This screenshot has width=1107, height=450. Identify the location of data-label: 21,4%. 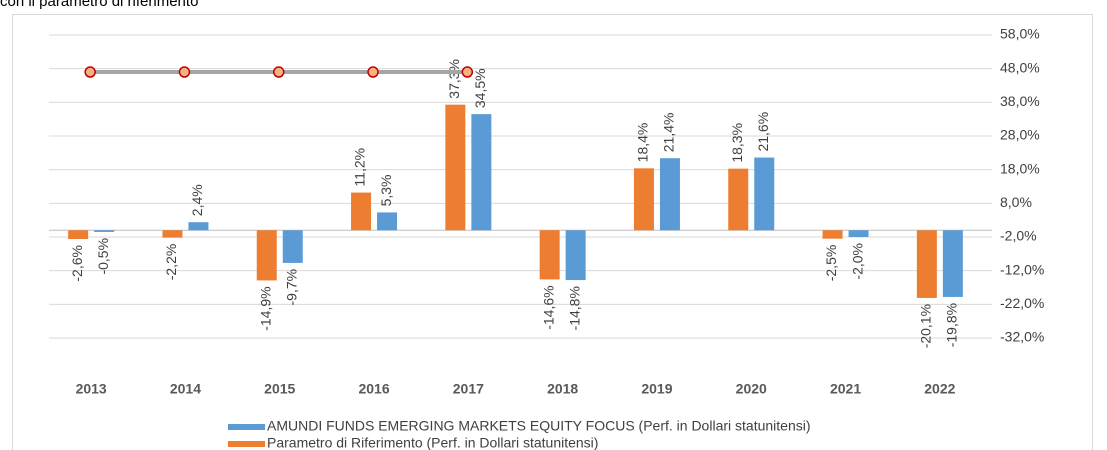
(669, 133).